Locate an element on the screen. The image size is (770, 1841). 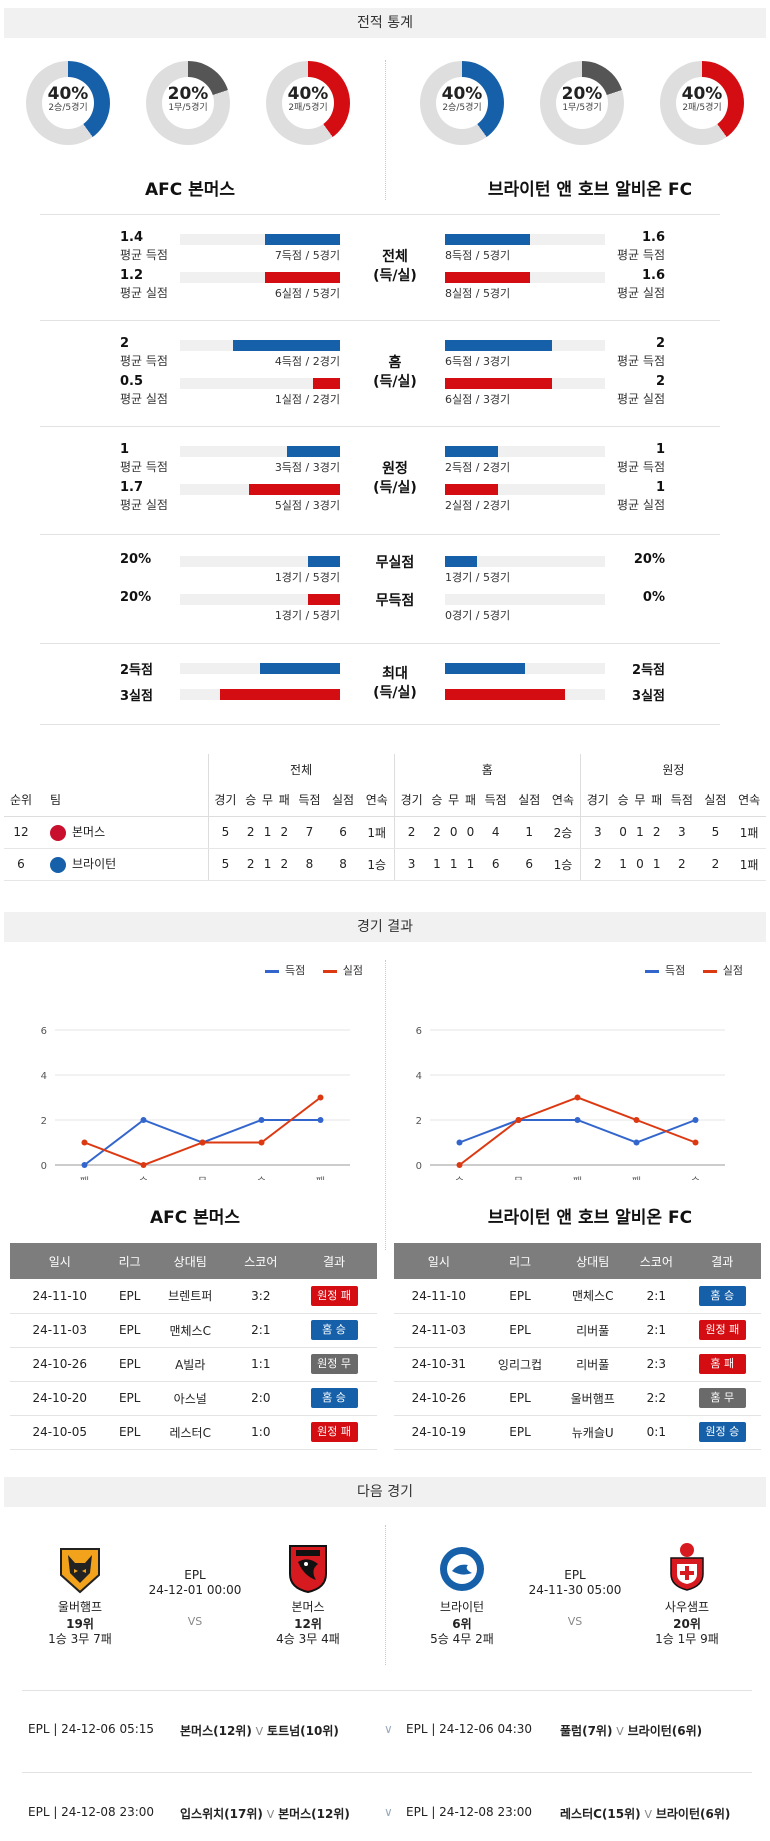
results-col-header: 결과 is located at coordinates (722, 1261).